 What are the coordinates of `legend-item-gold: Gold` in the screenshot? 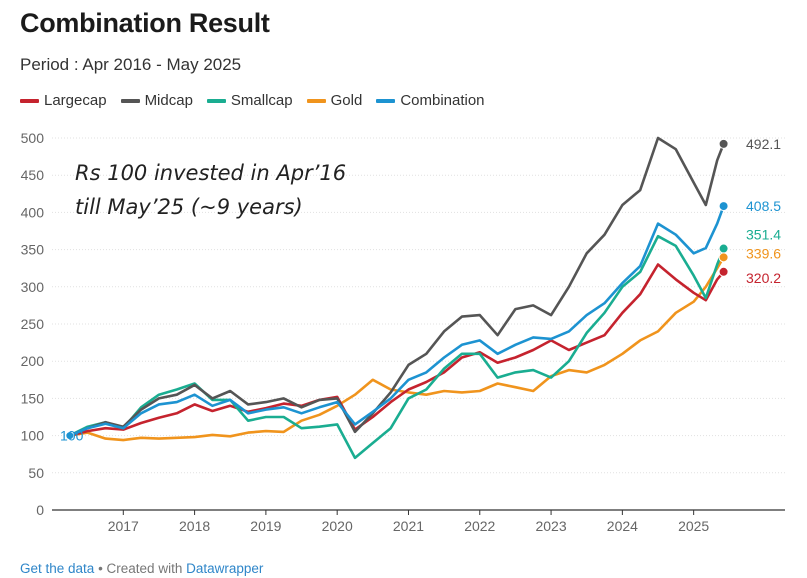 It's located at (334, 100).